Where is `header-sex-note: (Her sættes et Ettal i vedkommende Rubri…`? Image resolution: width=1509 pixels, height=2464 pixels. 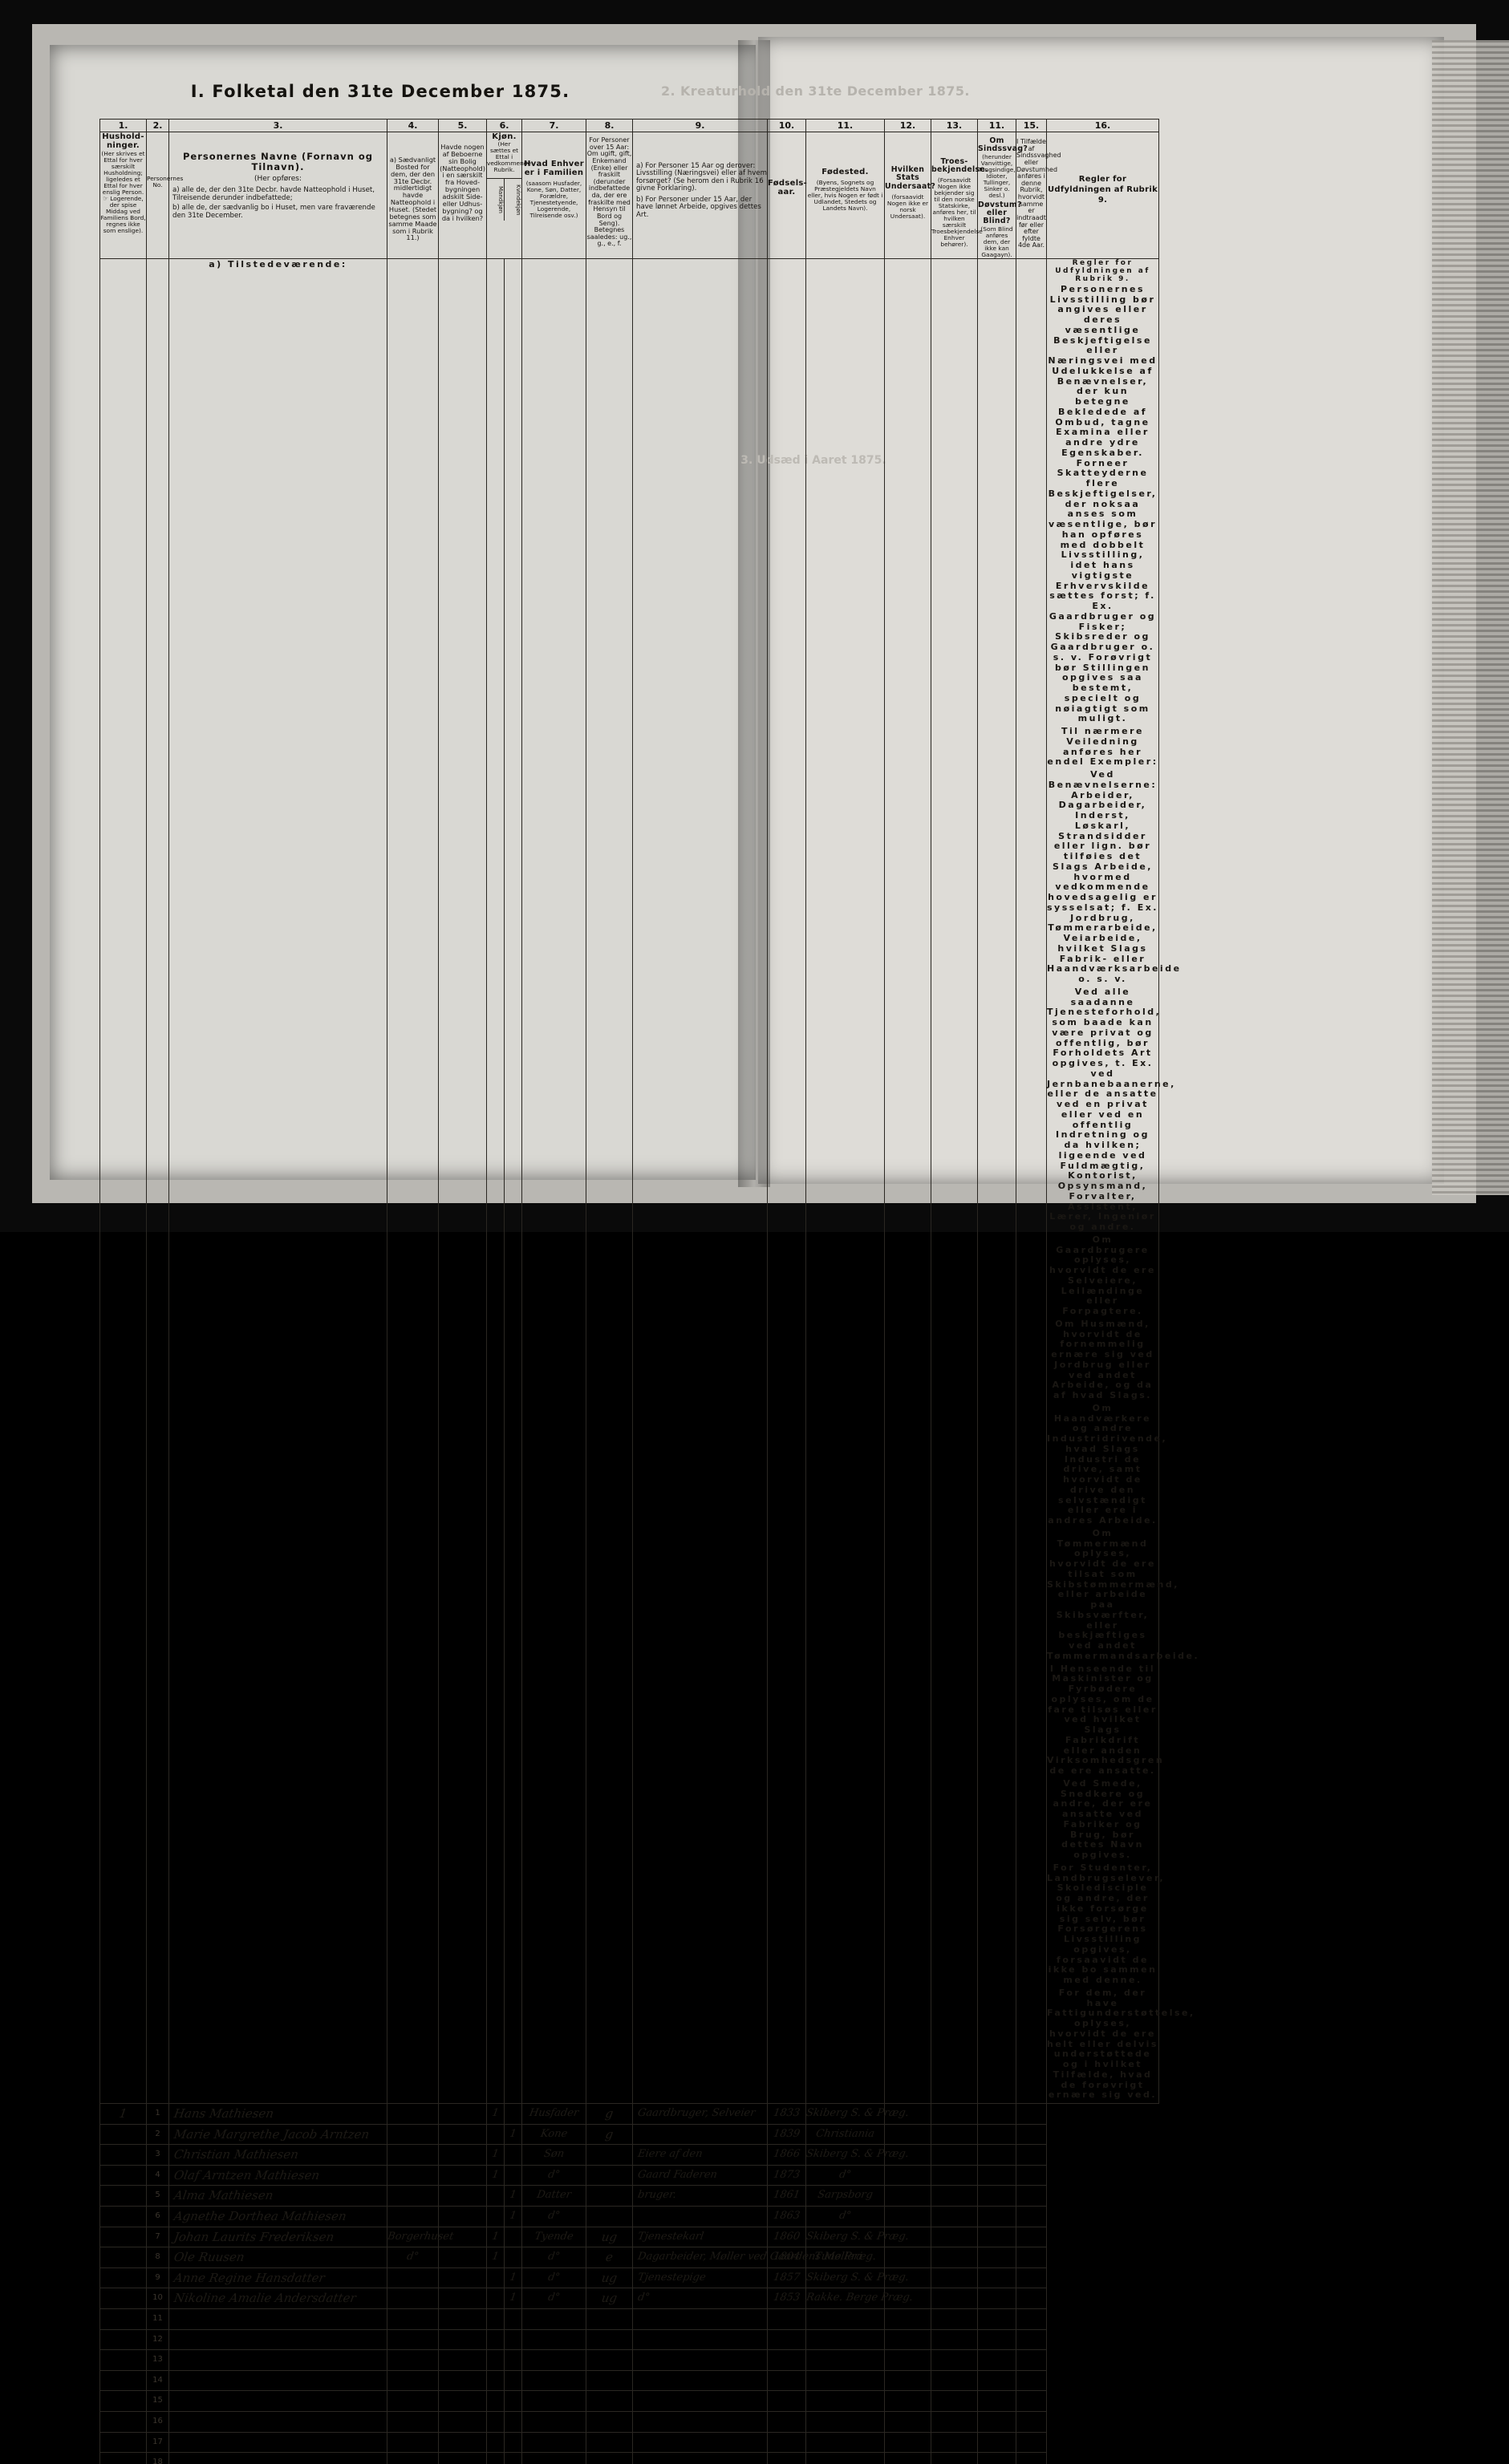
header-sex-note: (Her sættes et Ettal i vedkommende Rubri… is located at coordinates (509, 157).